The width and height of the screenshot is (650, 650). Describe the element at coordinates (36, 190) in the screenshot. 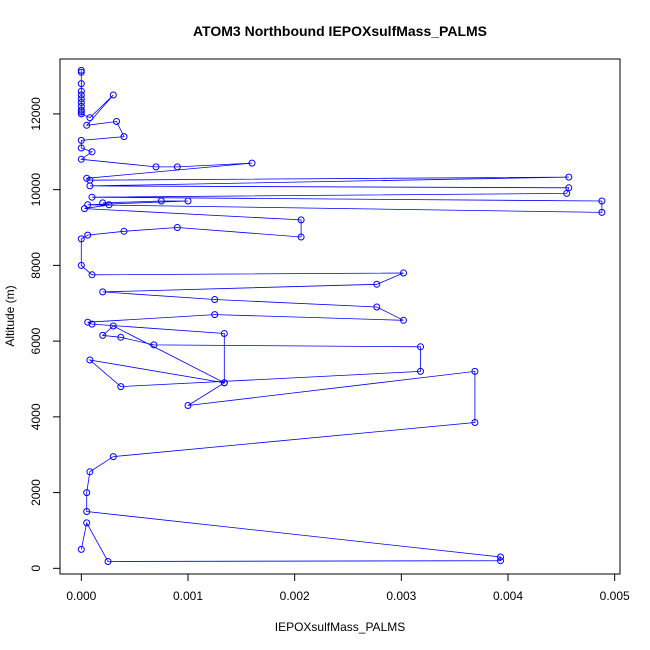

I see `y-tick-label: 10000` at that location.